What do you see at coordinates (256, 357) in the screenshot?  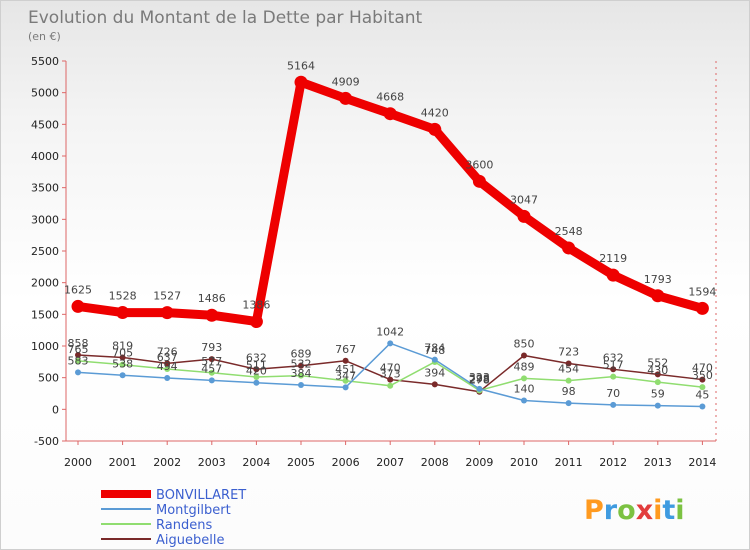 I see `data-label: 632` at bounding box center [256, 357].